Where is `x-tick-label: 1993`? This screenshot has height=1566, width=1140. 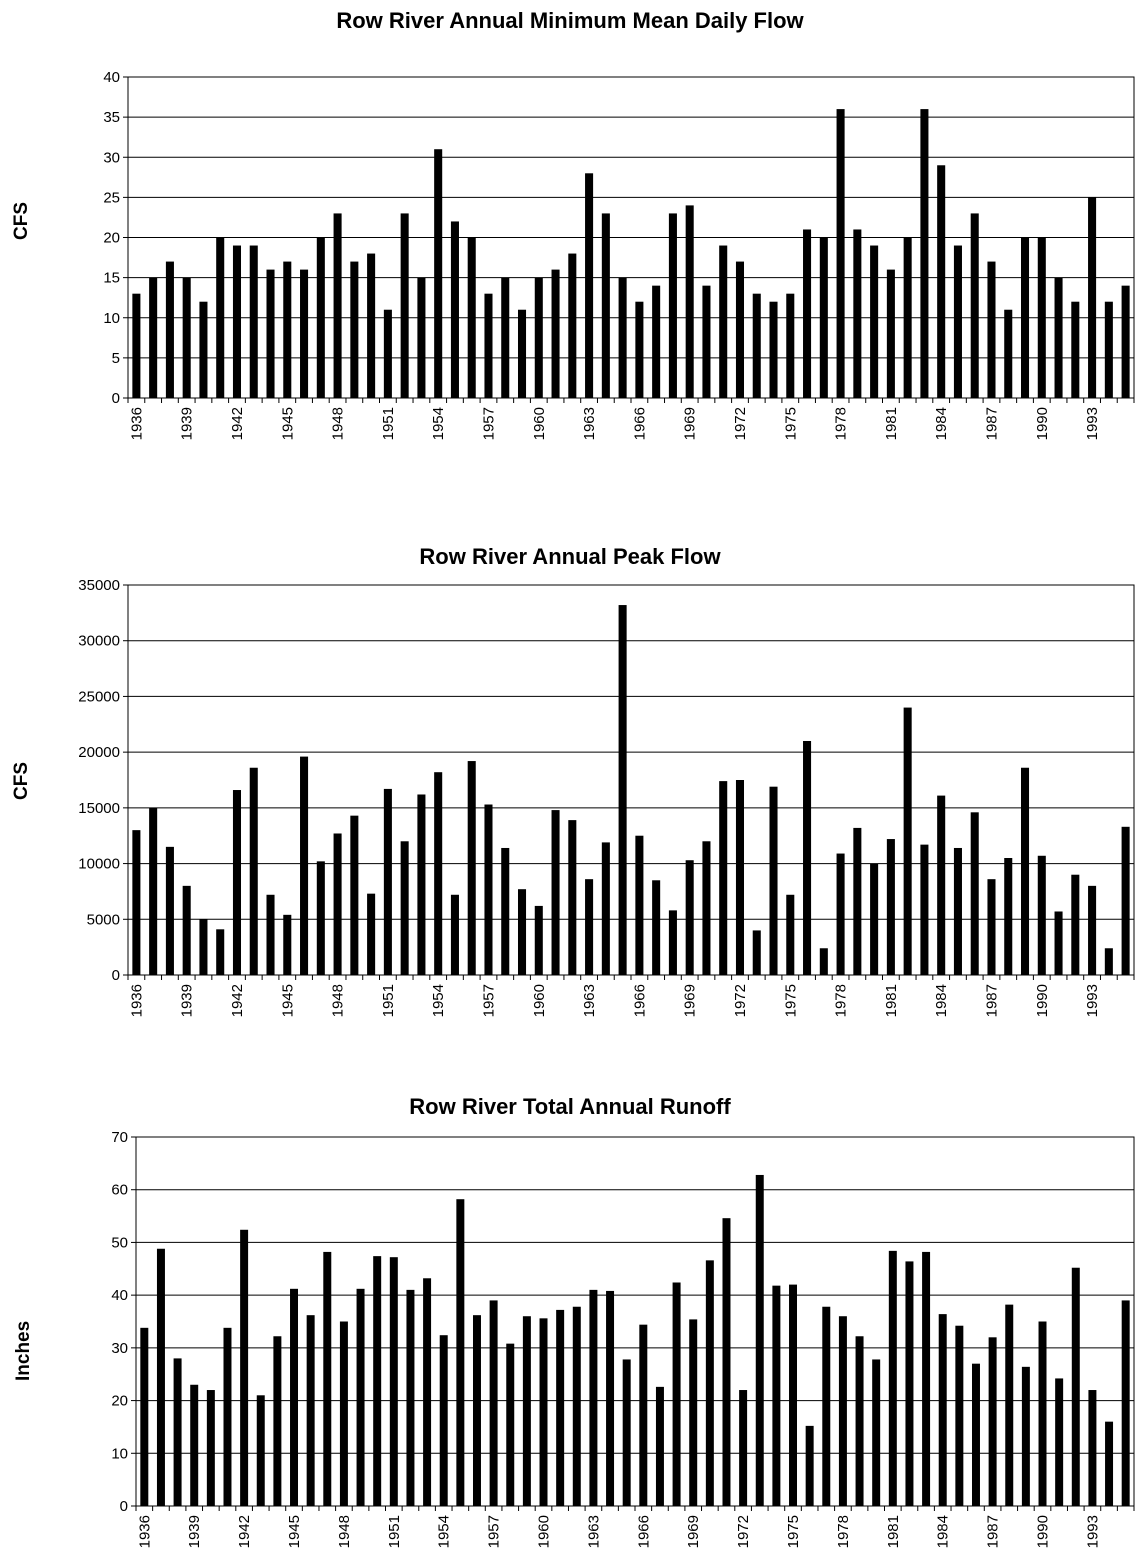 x-tick-label: 1993 is located at coordinates (1092, 423).